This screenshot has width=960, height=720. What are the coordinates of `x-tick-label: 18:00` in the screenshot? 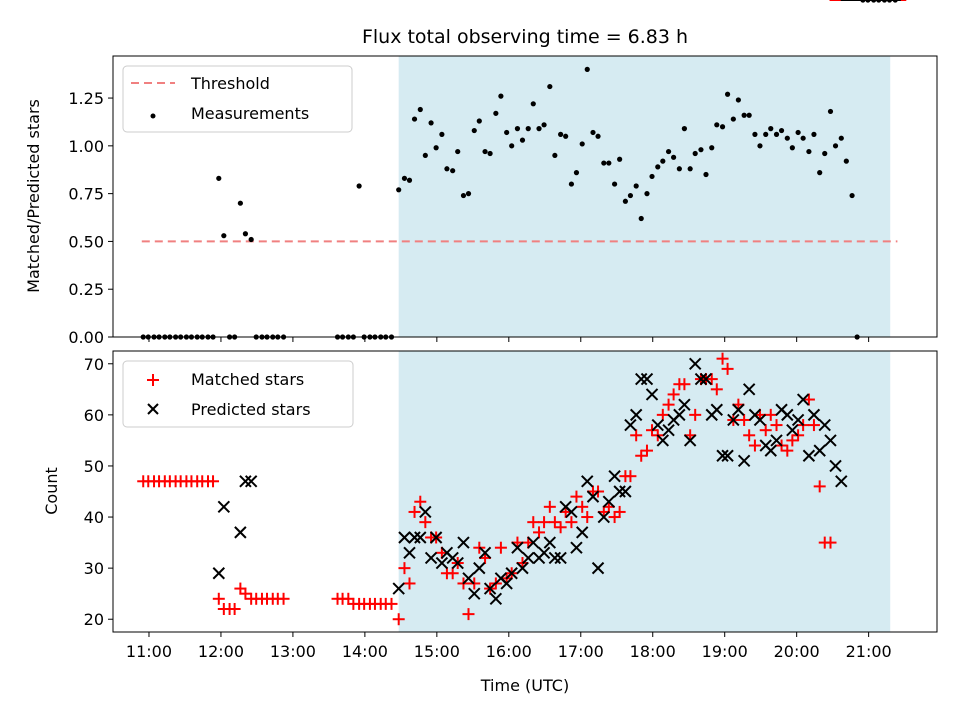 It's located at (653, 651).